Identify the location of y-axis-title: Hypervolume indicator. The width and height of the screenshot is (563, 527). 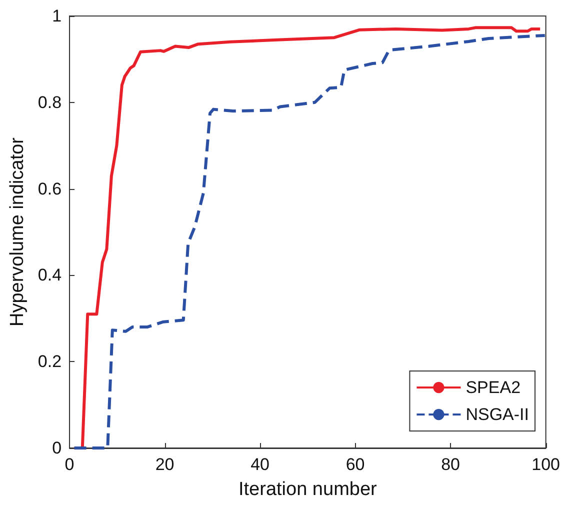
(17, 231).